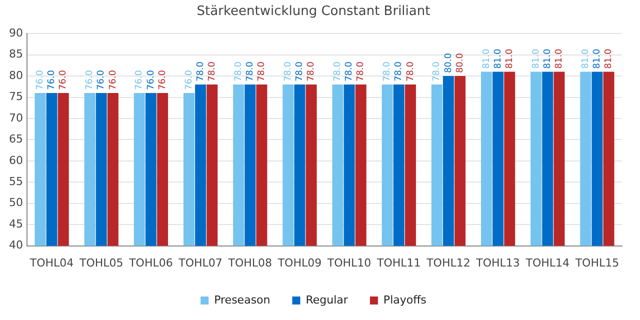 This screenshot has width=640, height=320. I want to click on legend-label: Playoffs, so click(405, 299).